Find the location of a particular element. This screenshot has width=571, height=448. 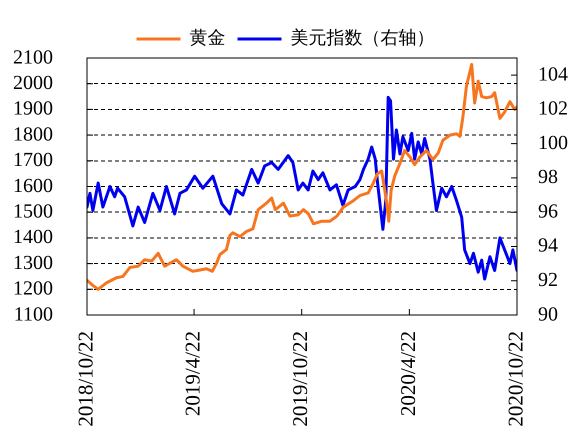

y2-tick-label: 94 is located at coordinates (548, 245).